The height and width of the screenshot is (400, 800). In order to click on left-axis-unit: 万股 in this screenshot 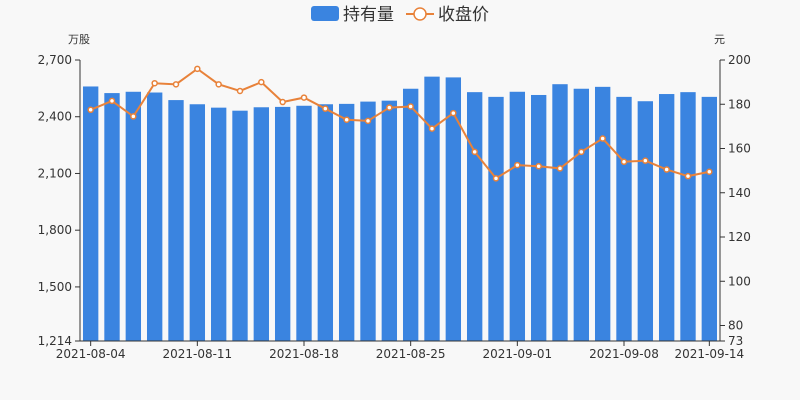, I will do `click(79, 39)`.